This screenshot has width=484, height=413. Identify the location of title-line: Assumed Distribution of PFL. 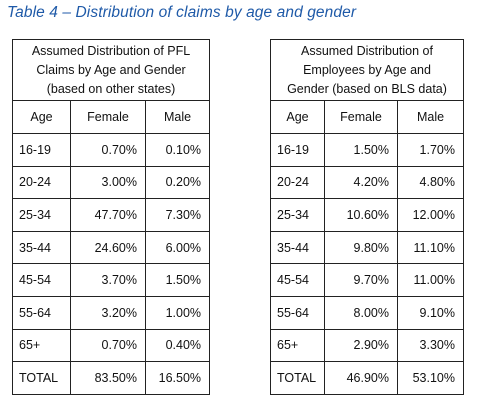
(111, 50).